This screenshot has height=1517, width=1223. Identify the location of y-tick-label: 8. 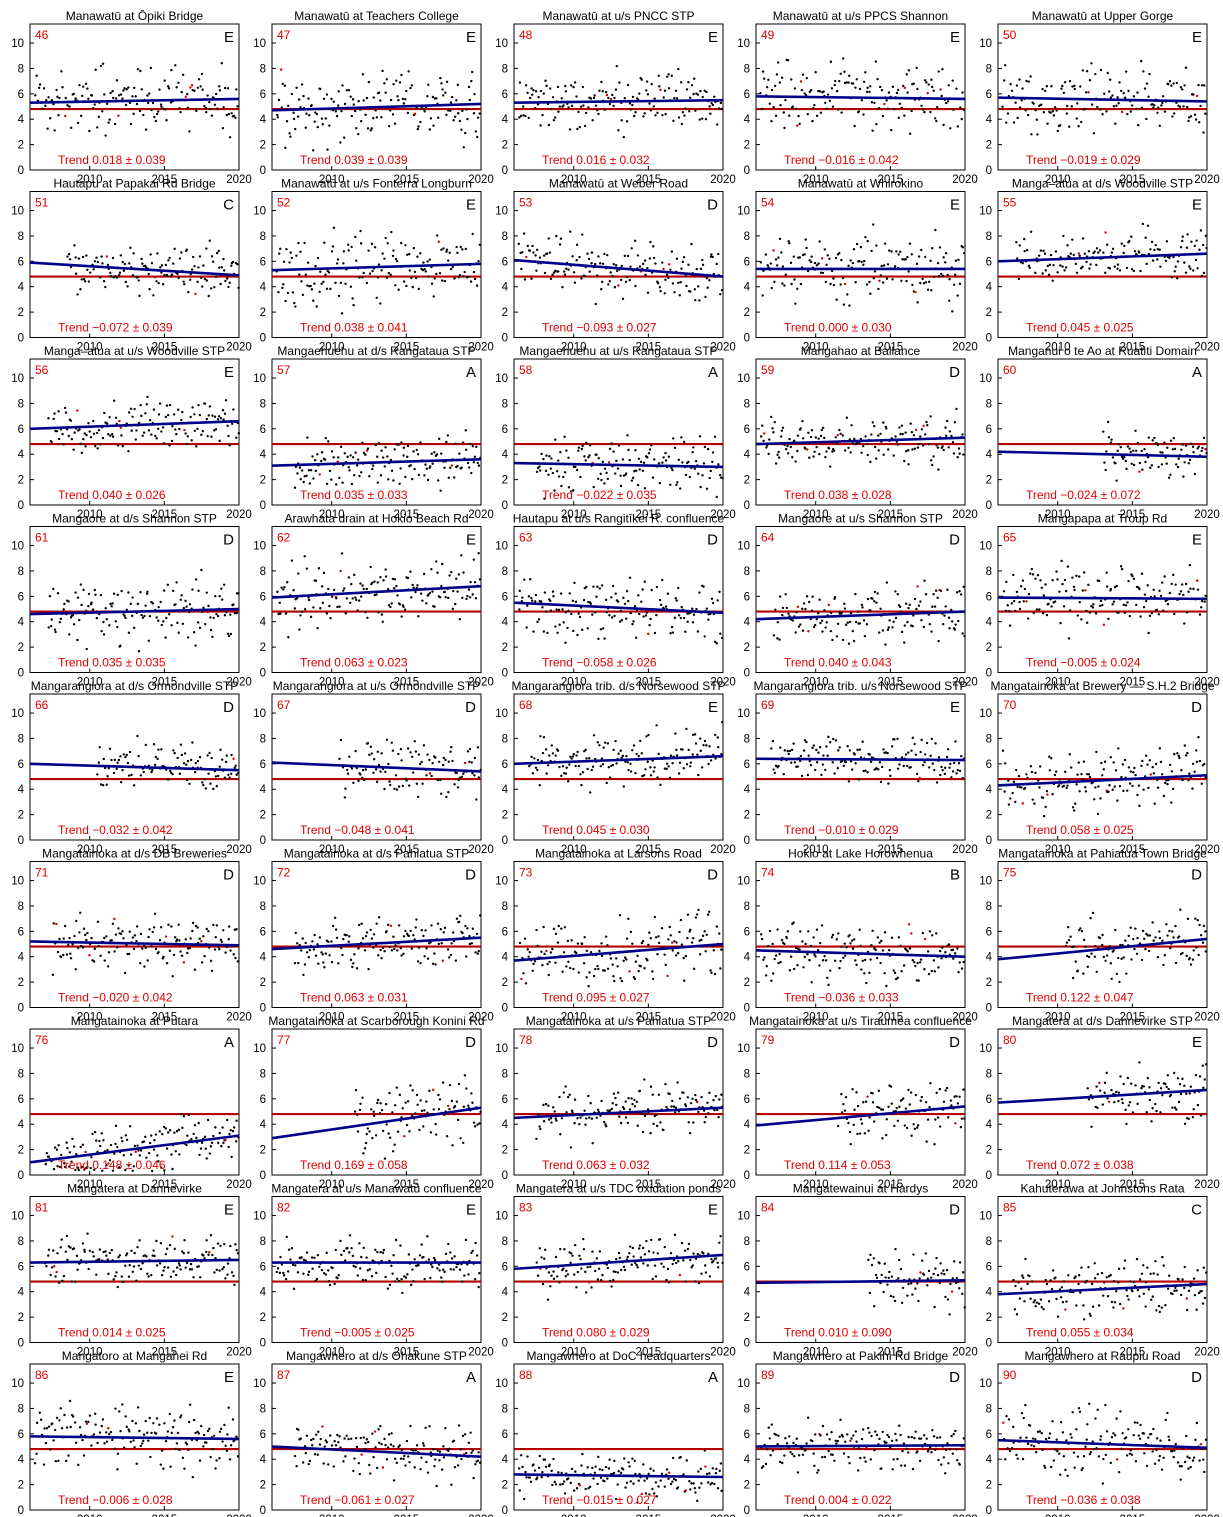
(989, 69).